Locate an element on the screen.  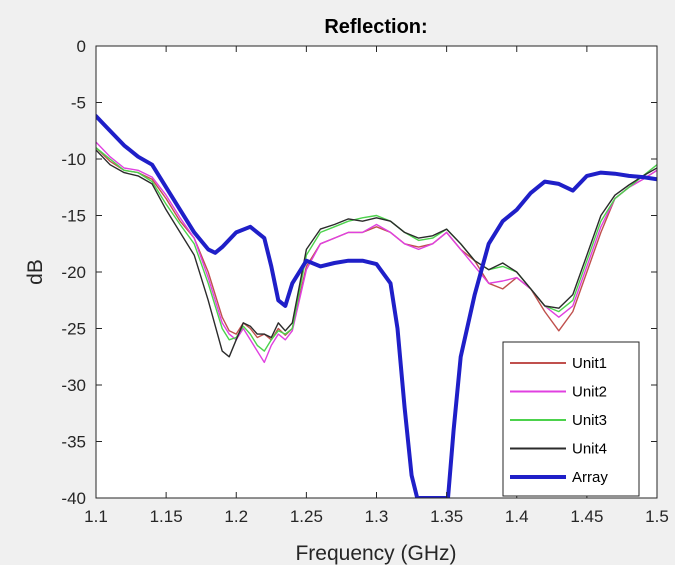
y-axis-title: dB is located at coordinates (35, 272).